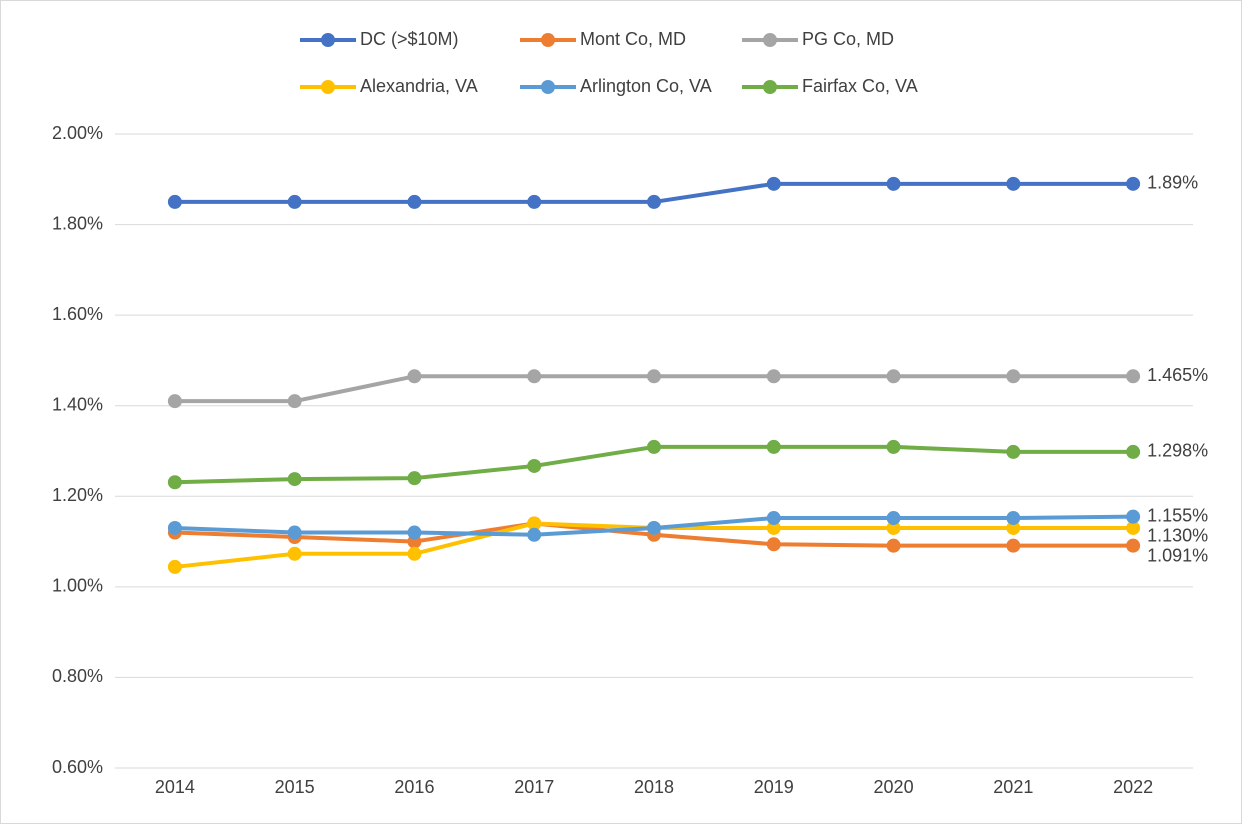 The width and height of the screenshot is (1252, 825). What do you see at coordinates (175, 787) in the screenshot?
I see `x-tick-label: 2014` at bounding box center [175, 787].